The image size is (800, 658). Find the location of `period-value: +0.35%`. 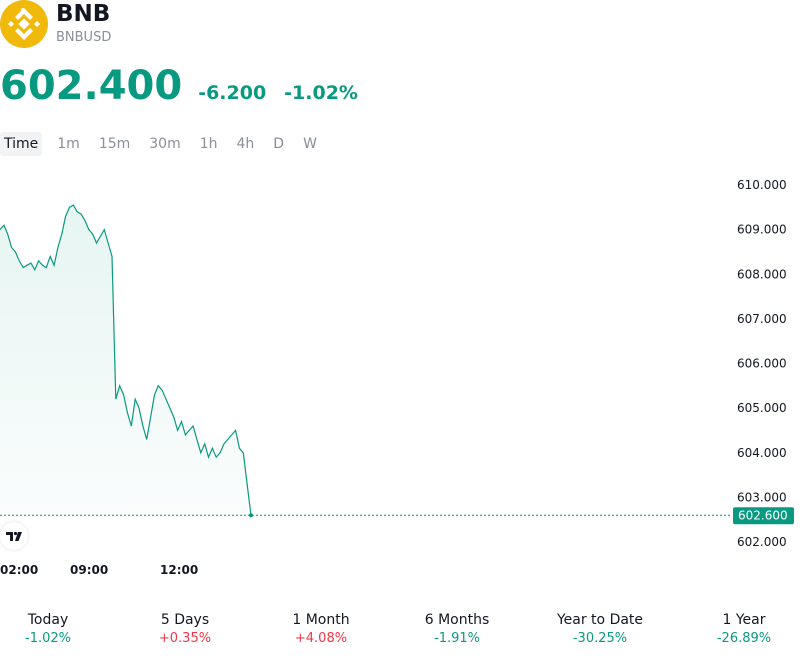

period-value: +0.35% is located at coordinates (185, 638).